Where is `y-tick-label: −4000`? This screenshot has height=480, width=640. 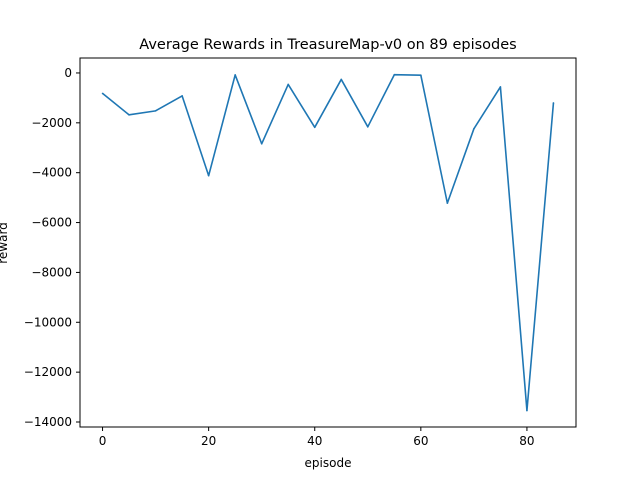
y-tick-label: −4000 is located at coordinates (51, 173).